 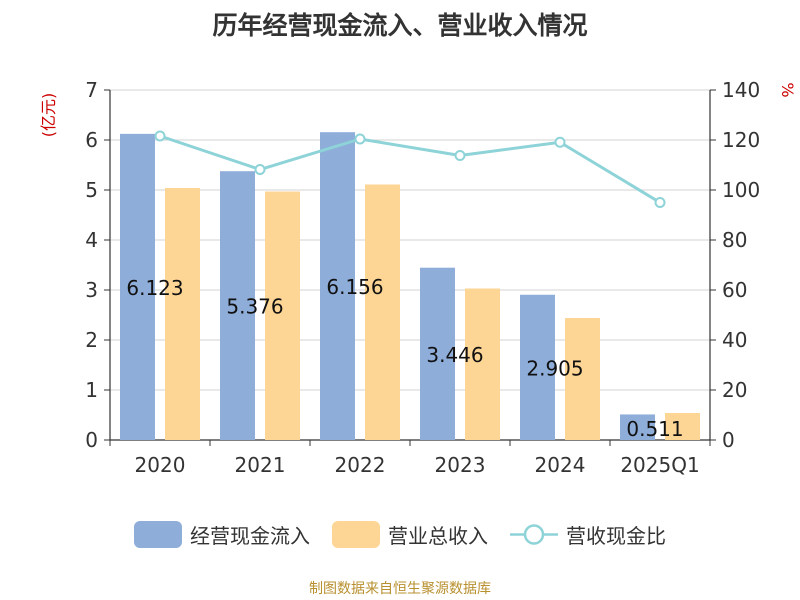 What do you see at coordinates (356, 534) in the screenshot?
I see `legend-swatch-revenue` at bounding box center [356, 534].